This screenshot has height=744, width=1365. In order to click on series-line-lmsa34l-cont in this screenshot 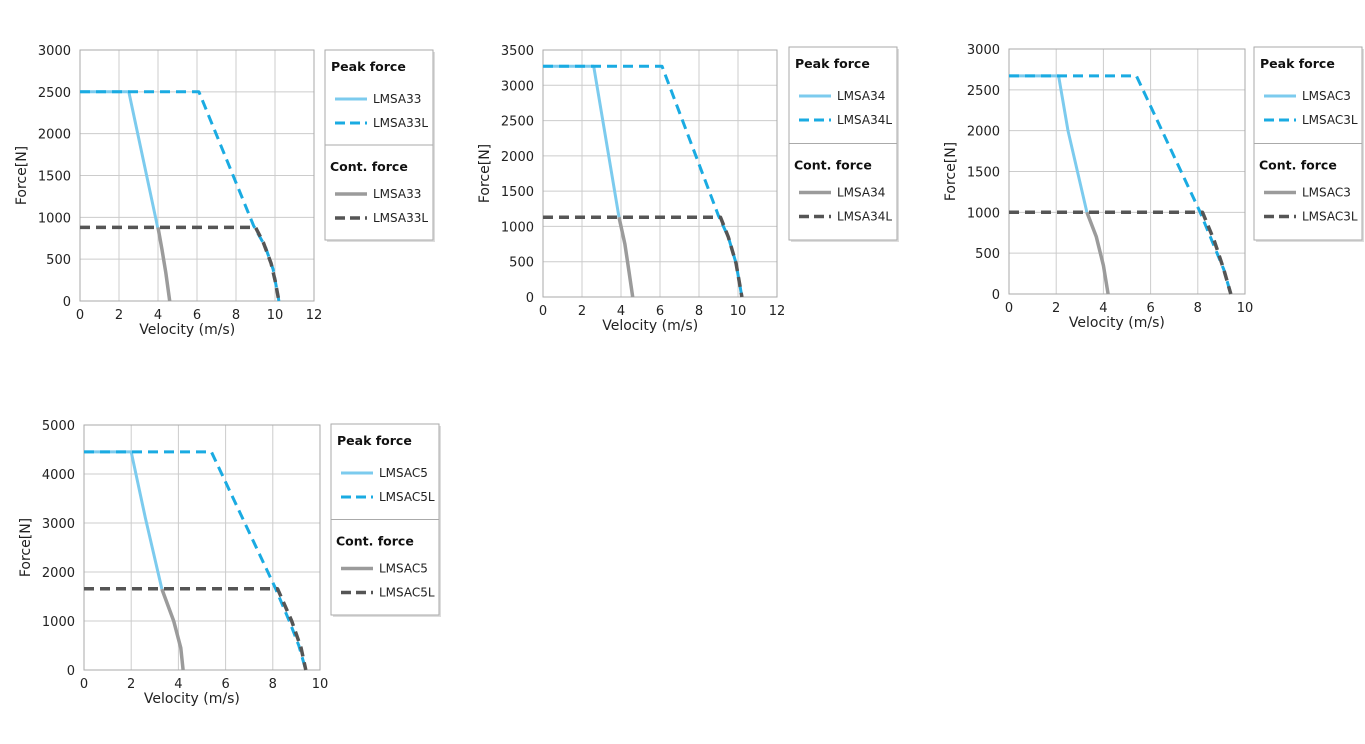, I will do `click(643, 256)`.